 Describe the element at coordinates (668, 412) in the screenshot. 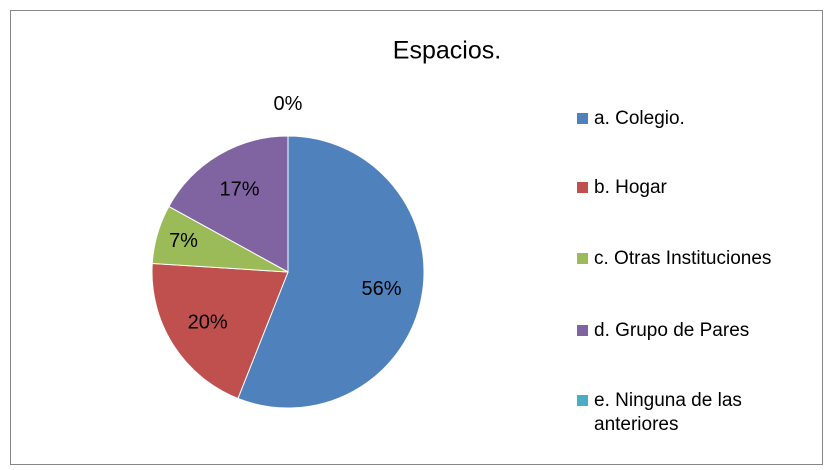

I see `legend-label: e. Ninguna de las anteriores` at that location.